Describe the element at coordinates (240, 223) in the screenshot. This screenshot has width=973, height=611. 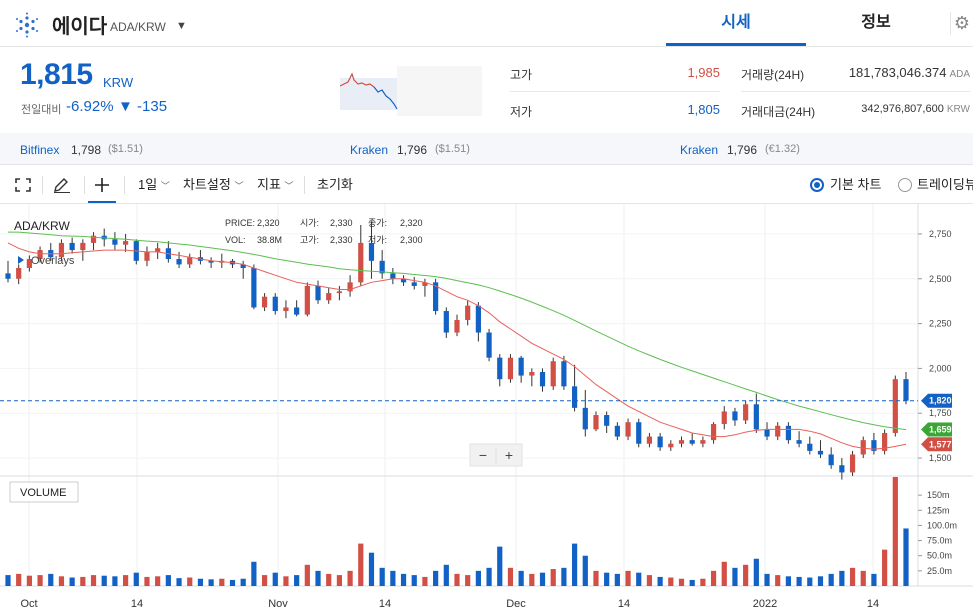
I see `price-lbl: PRICE:` at that location.